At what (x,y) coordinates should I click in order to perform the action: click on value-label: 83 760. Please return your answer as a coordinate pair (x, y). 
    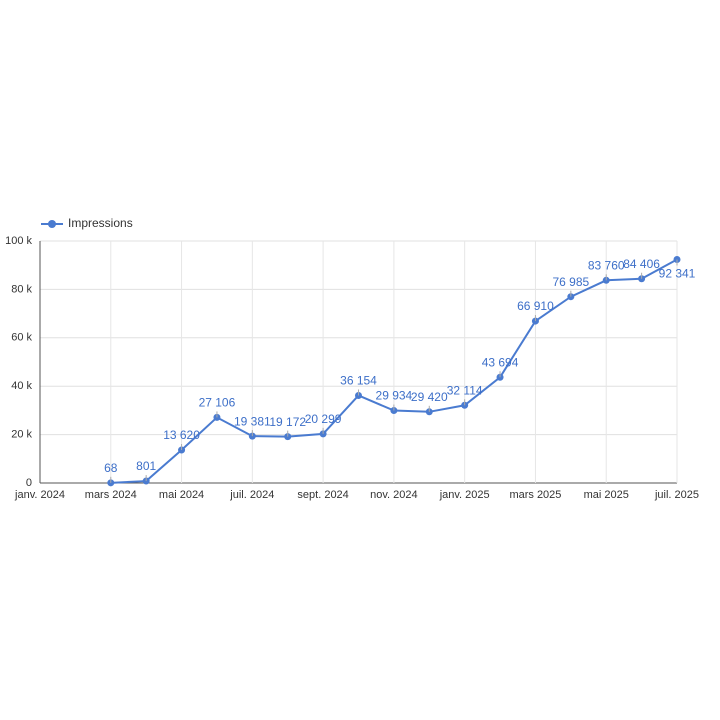
    Looking at the image, I should click on (606, 265).